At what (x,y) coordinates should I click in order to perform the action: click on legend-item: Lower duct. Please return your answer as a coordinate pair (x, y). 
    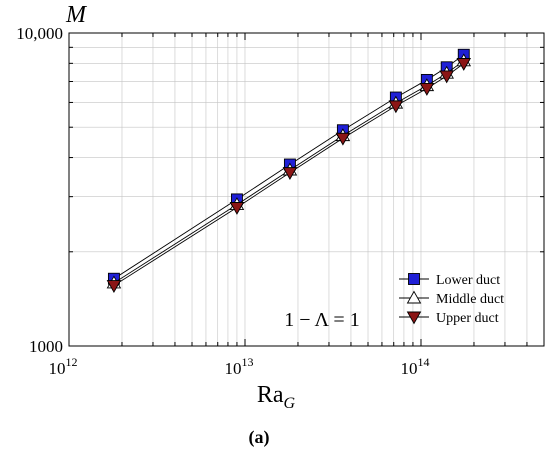
    Looking at the image, I should click on (449, 280).